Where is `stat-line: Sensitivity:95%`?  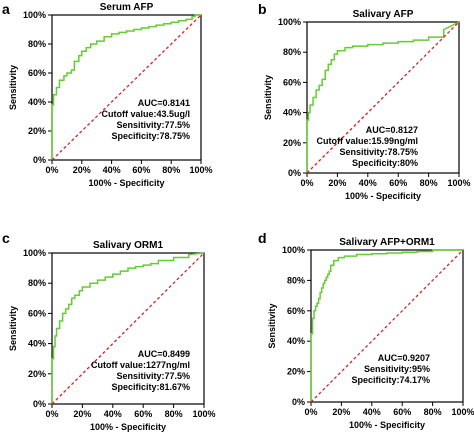 stat-line: Sensitivity:95% is located at coordinates (397, 369).